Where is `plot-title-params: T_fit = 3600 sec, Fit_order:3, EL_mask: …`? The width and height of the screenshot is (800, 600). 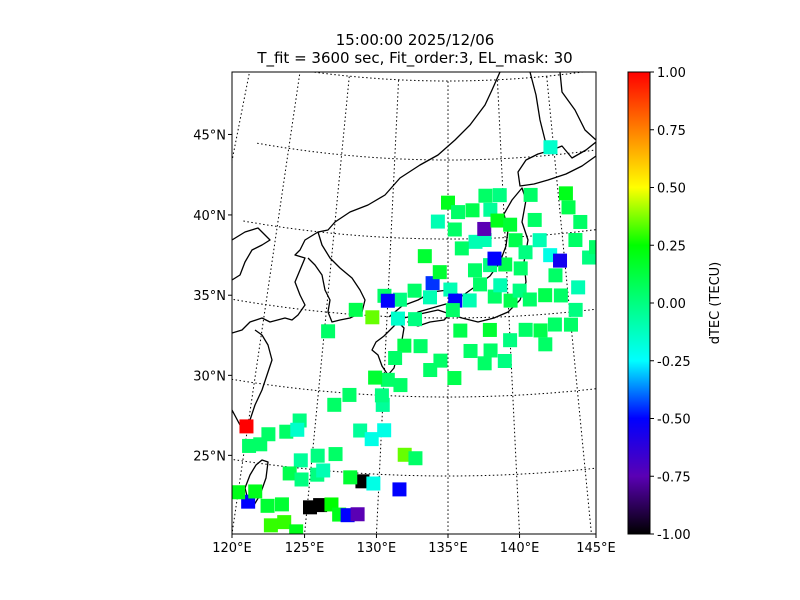 plot-title-params: T_fit = 3600 sec, Fit_order:3, EL_mask: … is located at coordinates (415, 58).